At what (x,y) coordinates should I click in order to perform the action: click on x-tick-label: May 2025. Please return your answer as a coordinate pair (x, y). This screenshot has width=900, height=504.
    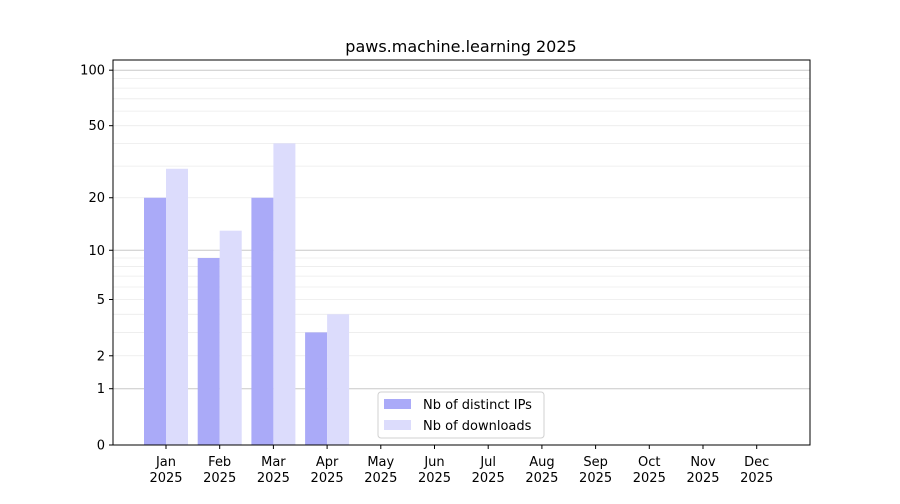
    Looking at the image, I should click on (380, 470).